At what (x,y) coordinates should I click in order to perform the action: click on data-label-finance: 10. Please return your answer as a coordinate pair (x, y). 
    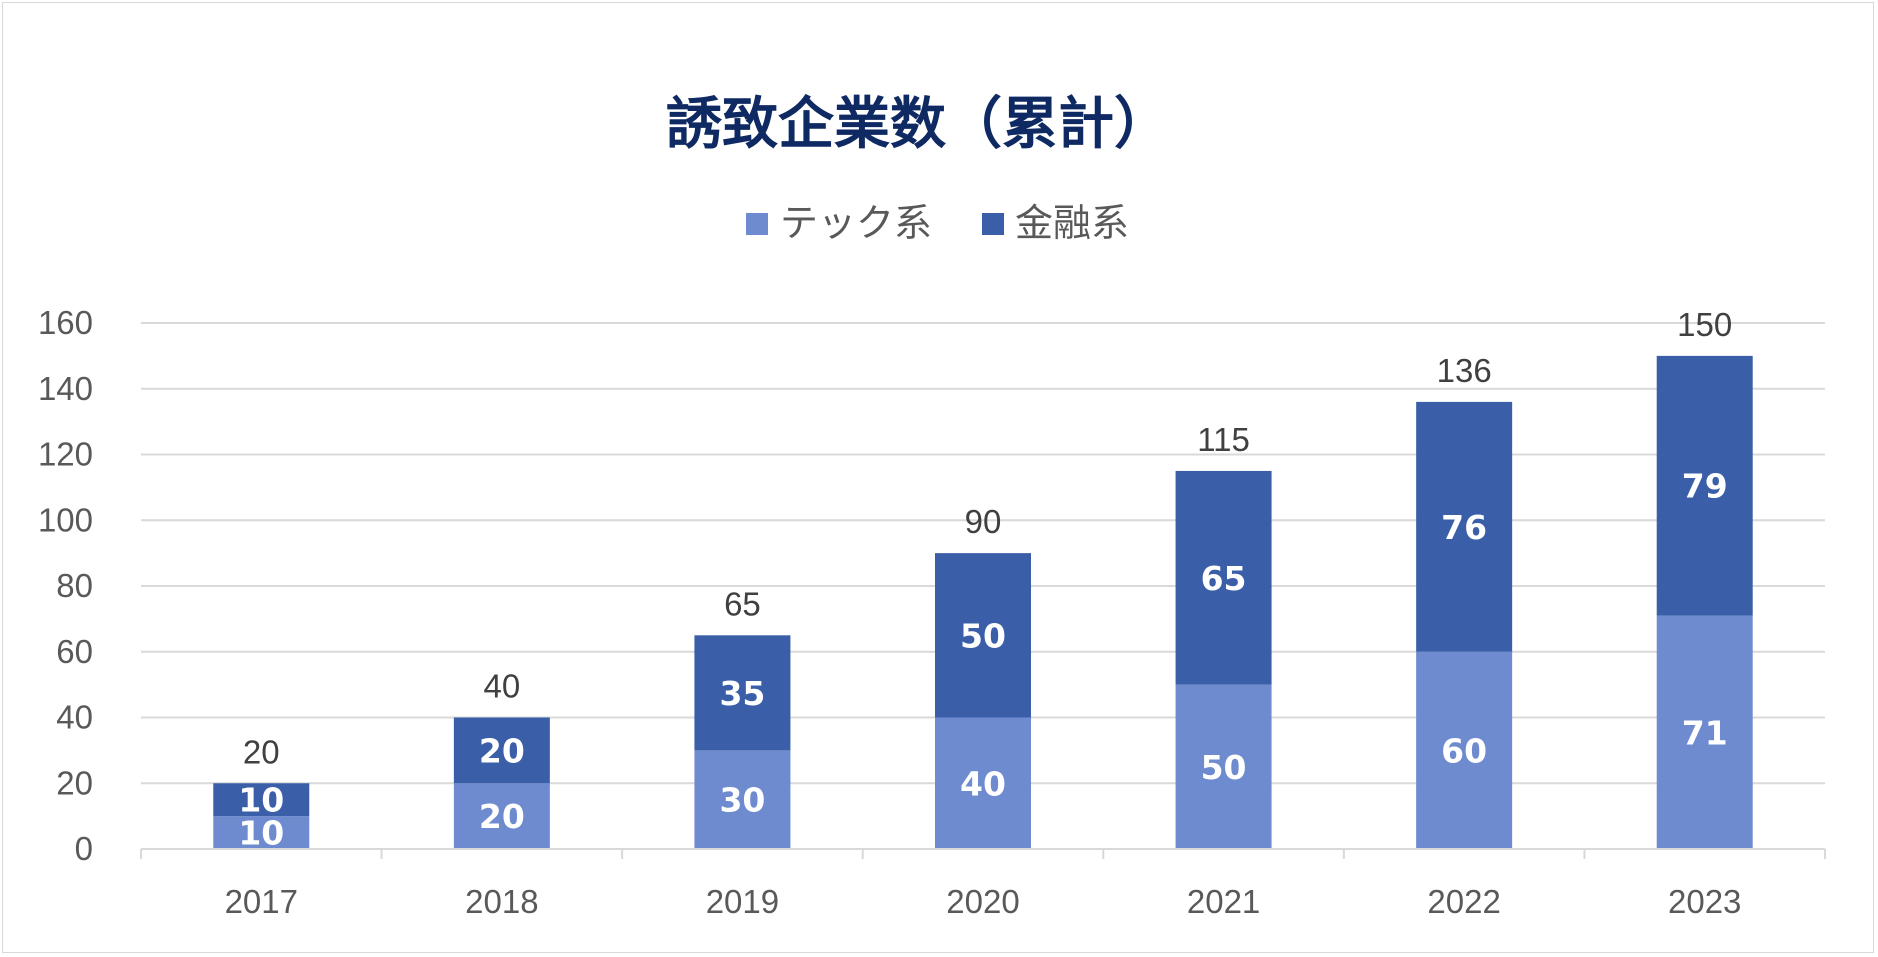
    Looking at the image, I should click on (261, 800).